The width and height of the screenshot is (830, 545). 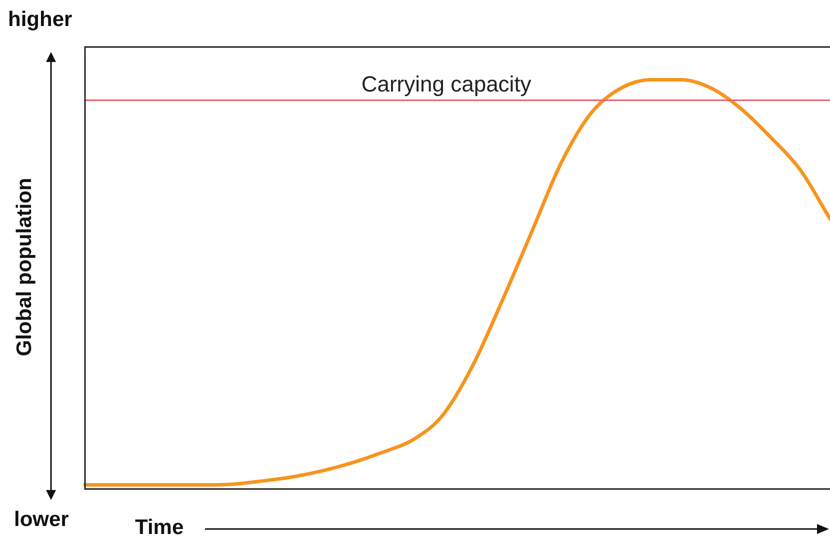 I want to click on text: lower, so click(x=41, y=520).